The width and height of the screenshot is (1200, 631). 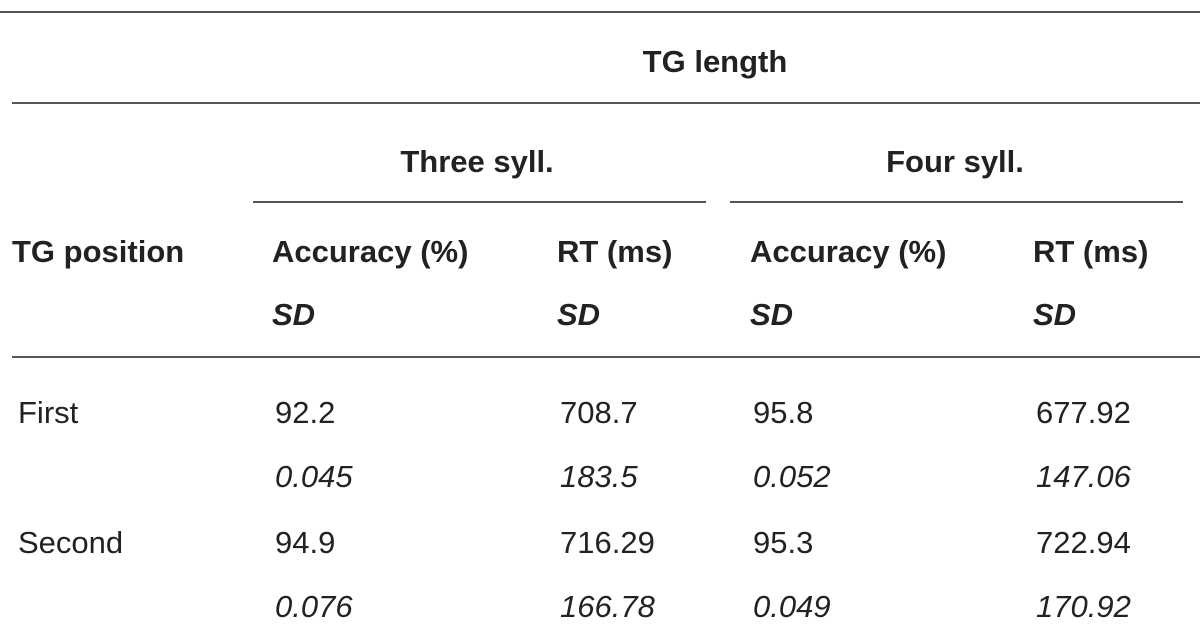 I want to click on group-header: Four syll., so click(x=955, y=161).